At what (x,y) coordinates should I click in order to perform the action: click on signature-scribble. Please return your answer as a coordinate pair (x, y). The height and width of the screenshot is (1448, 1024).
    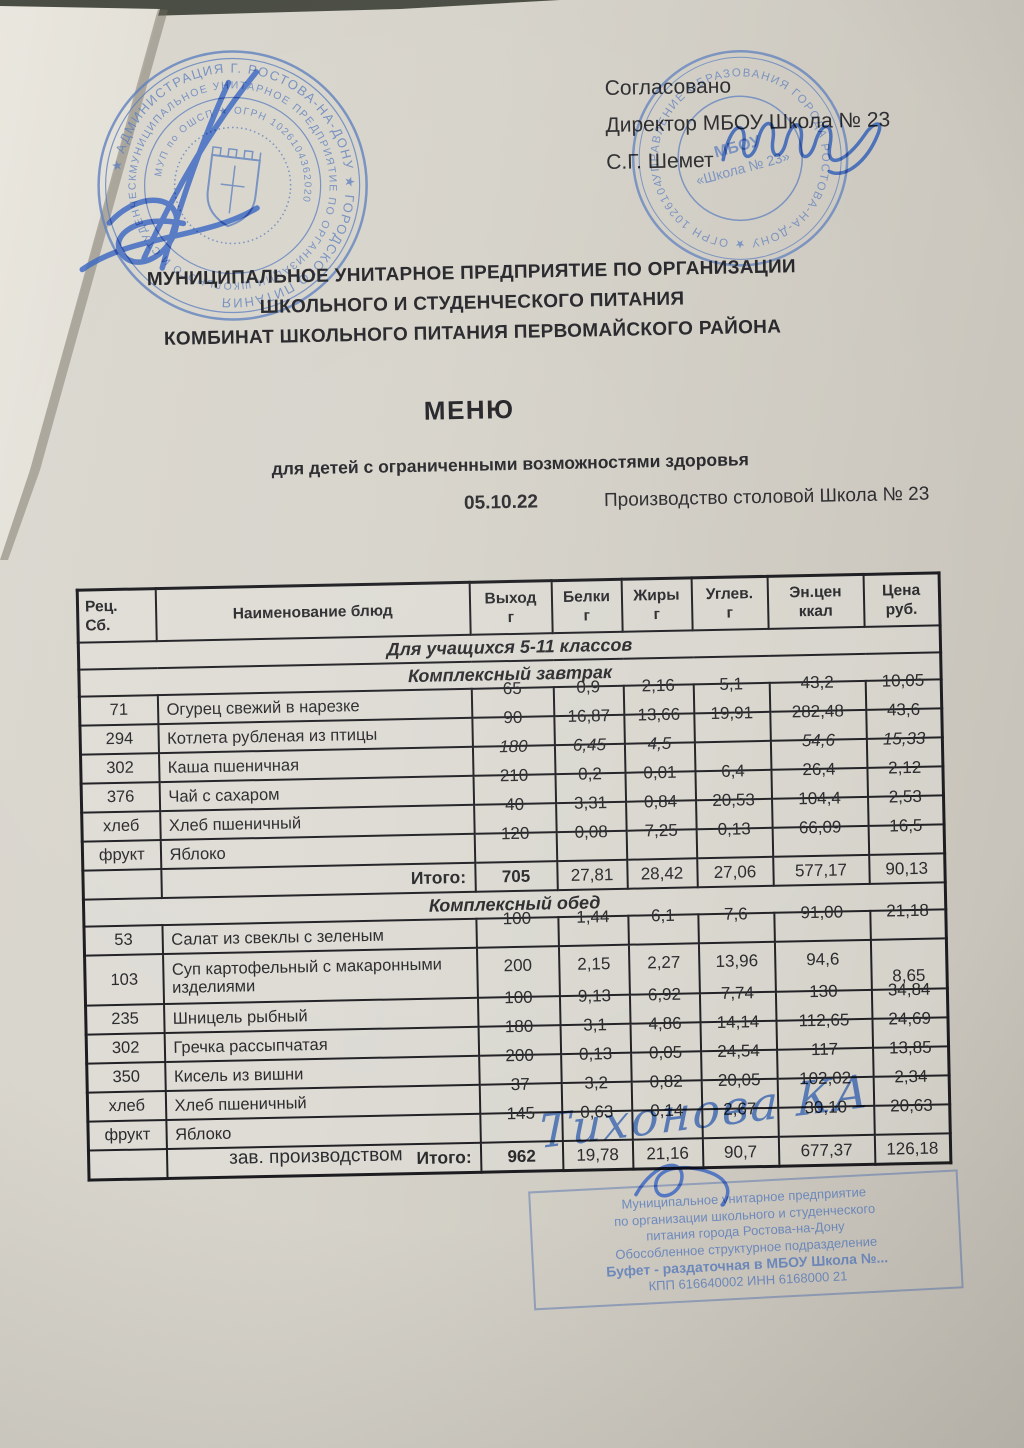
    Looking at the image, I should click on (682, 1185).